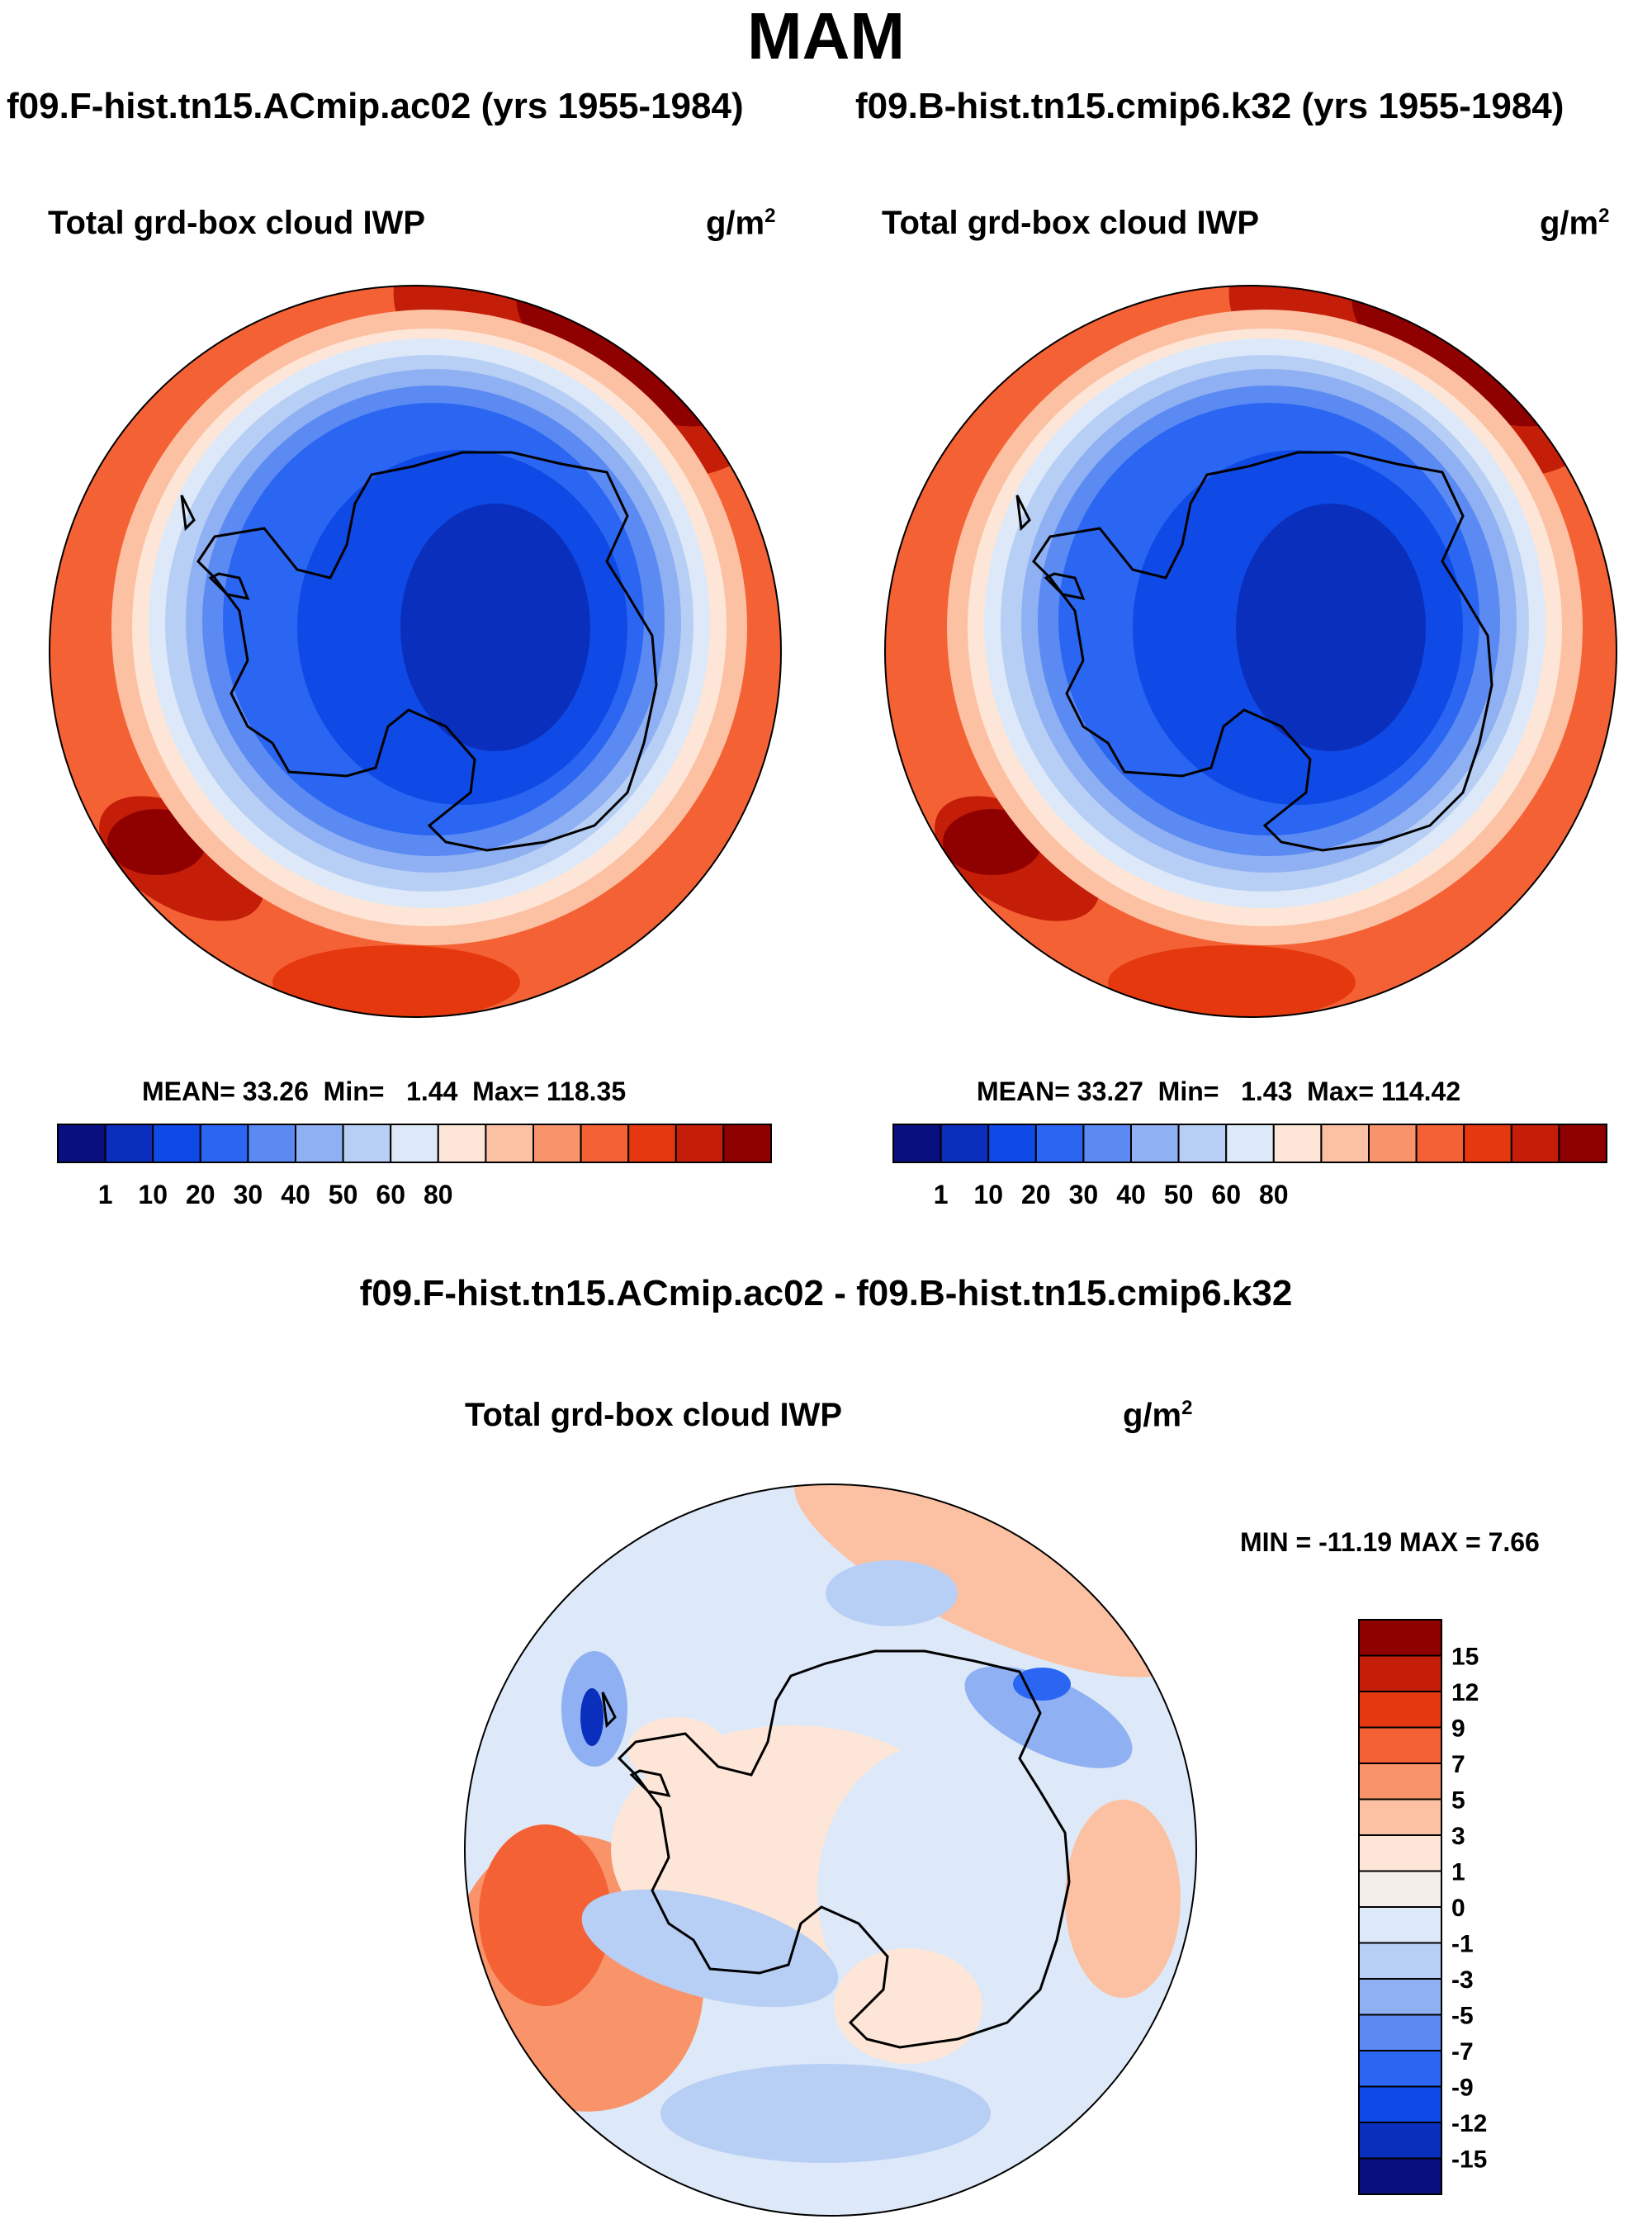 Image resolution: width=1652 pixels, height=2224 pixels. Describe the element at coordinates (384, 1091) in the screenshot. I see `left-stats: MEAN= 33.26 Min= 1.44 Max= 118.35` at that location.